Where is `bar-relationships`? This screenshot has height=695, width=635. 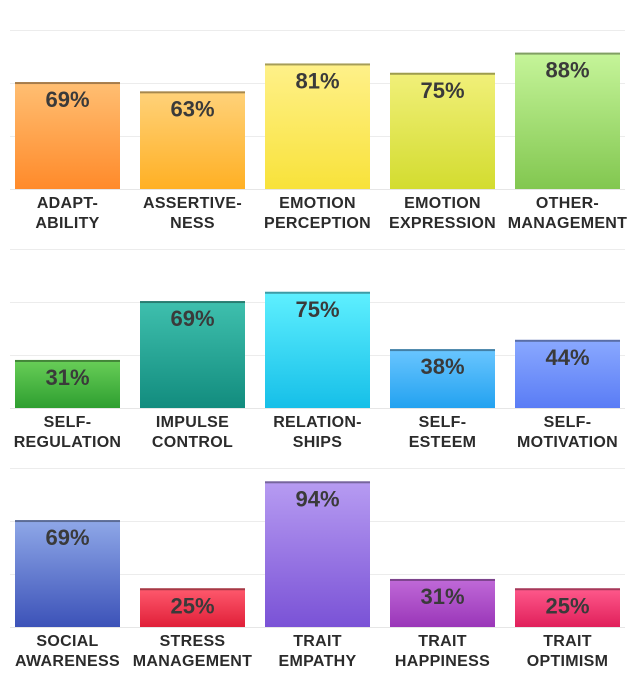
bar-relationships is located at coordinates (317, 349).